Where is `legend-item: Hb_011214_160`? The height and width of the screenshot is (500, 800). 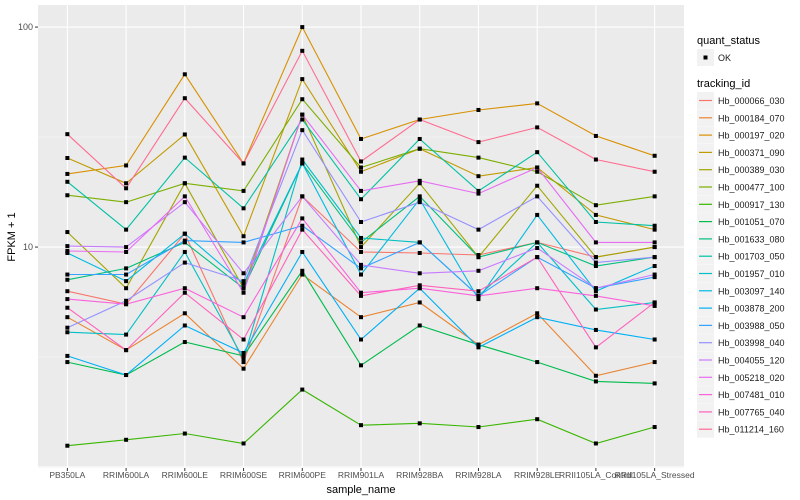 legend-item: Hb_011214_160 is located at coordinates (740, 429).